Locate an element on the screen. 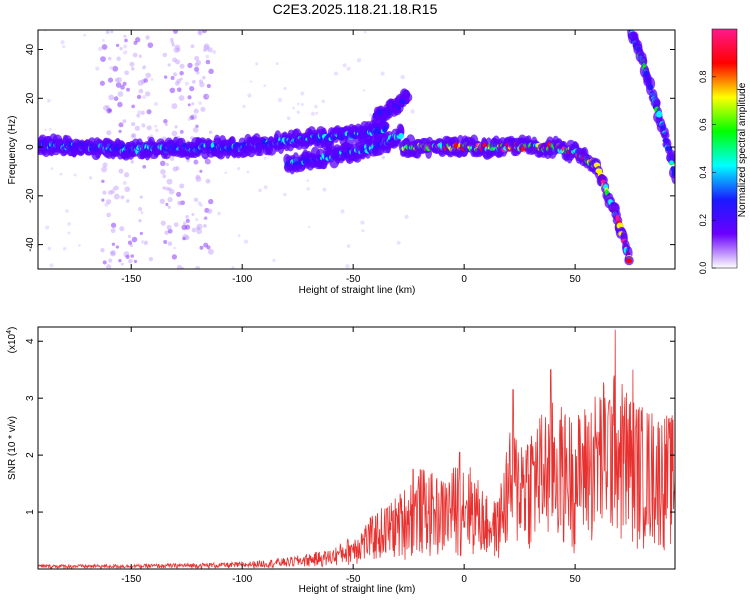 This screenshot has height=605, width=750. snr-xtick-label: 0 is located at coordinates (464, 579).